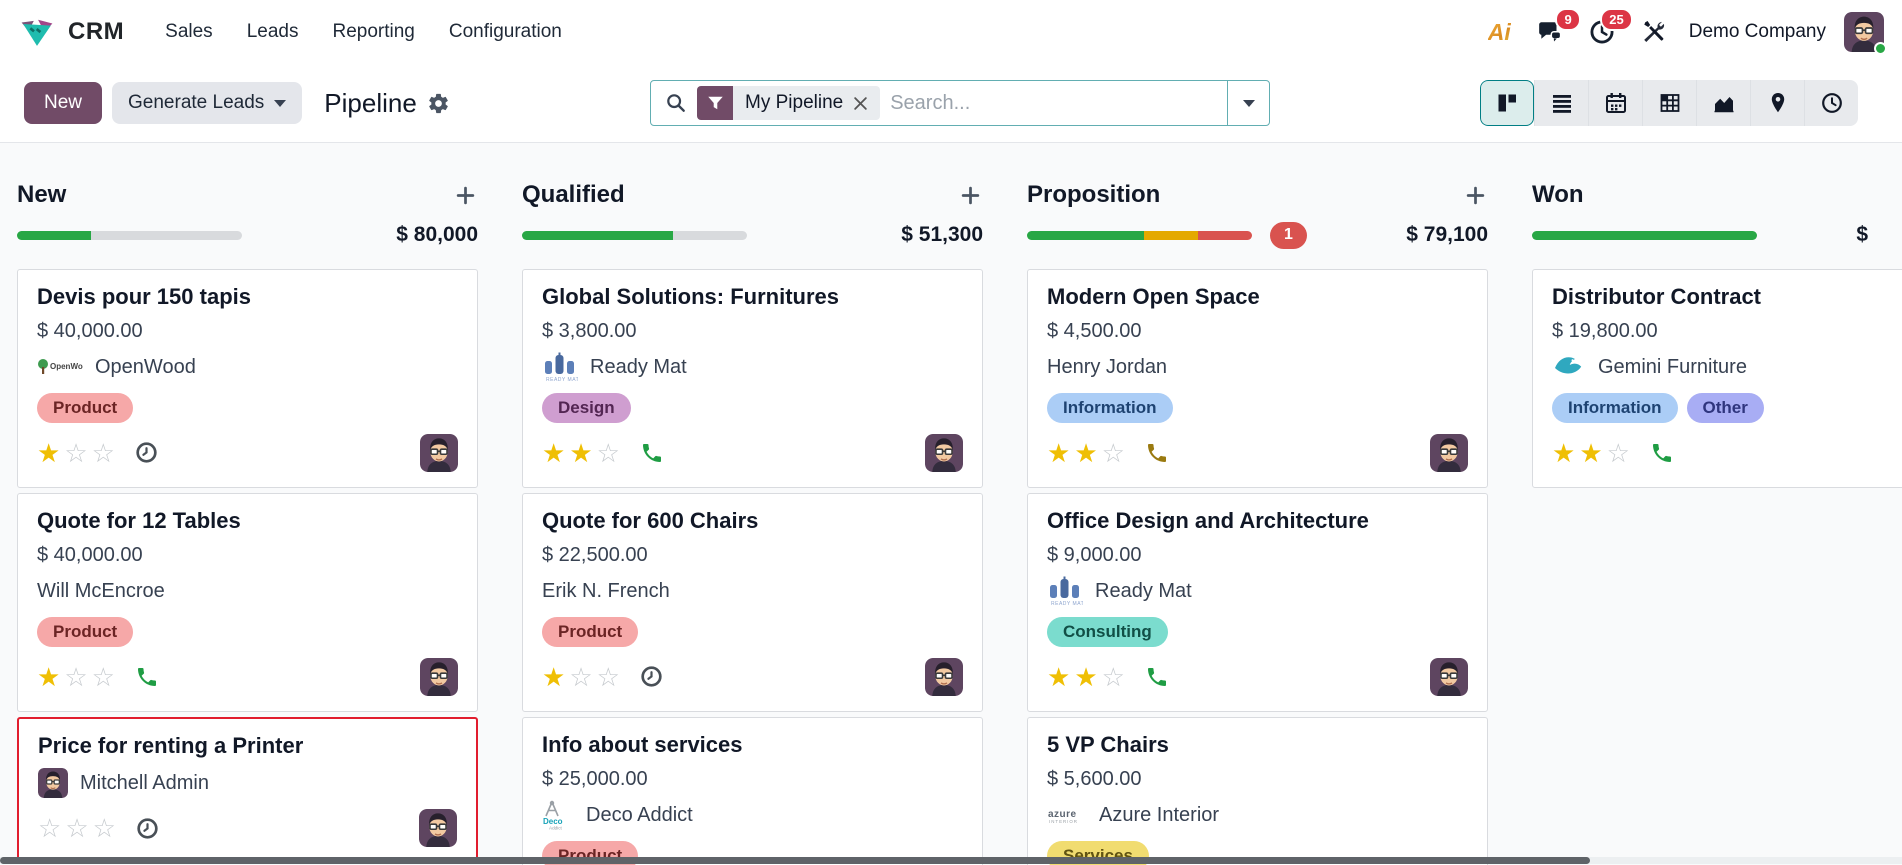 Image resolution: width=1902 pixels, height=865 pixels. I want to click on crm-app-logo, so click(37, 32).